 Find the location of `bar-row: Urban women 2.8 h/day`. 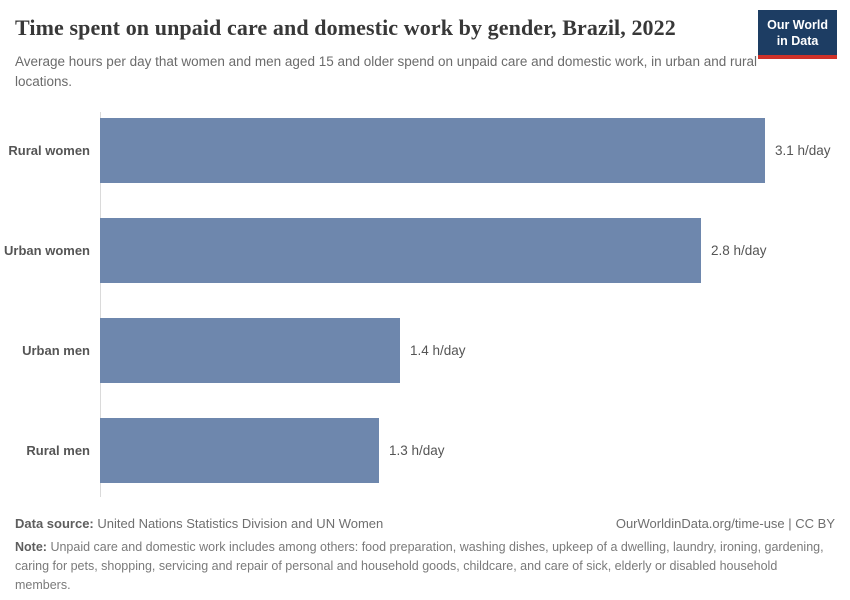

bar-row: Urban women 2.8 h/day is located at coordinates (425, 250).